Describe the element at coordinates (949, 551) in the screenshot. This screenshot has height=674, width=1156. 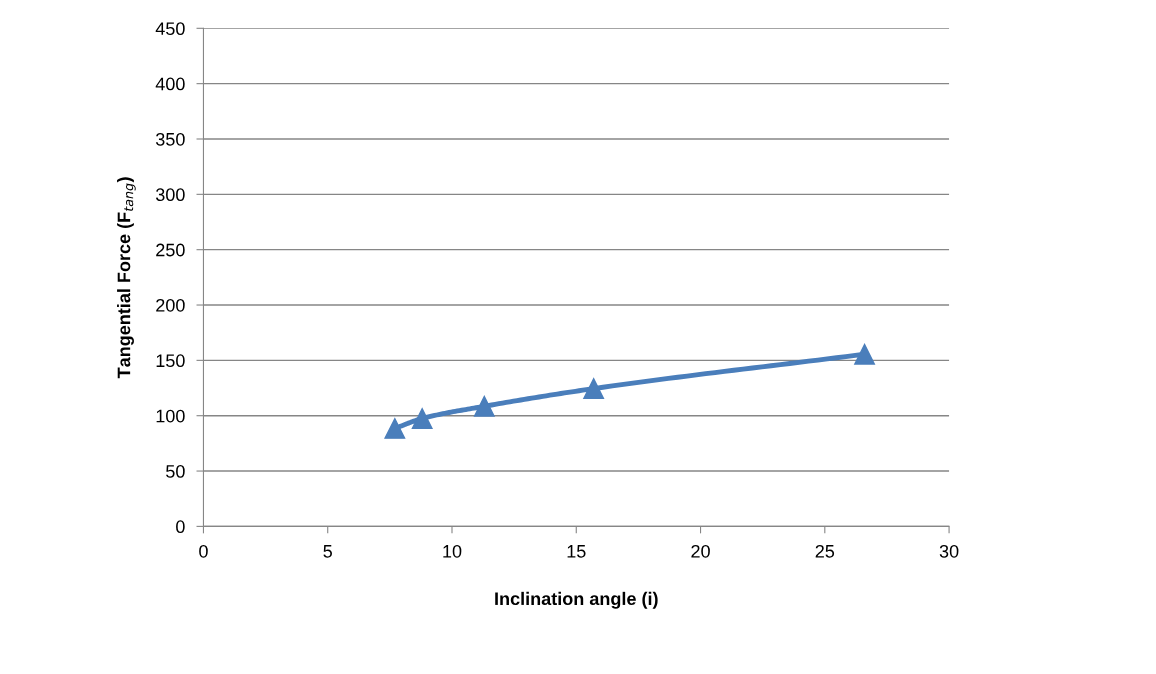
I see `x-tick-label: 30` at that location.